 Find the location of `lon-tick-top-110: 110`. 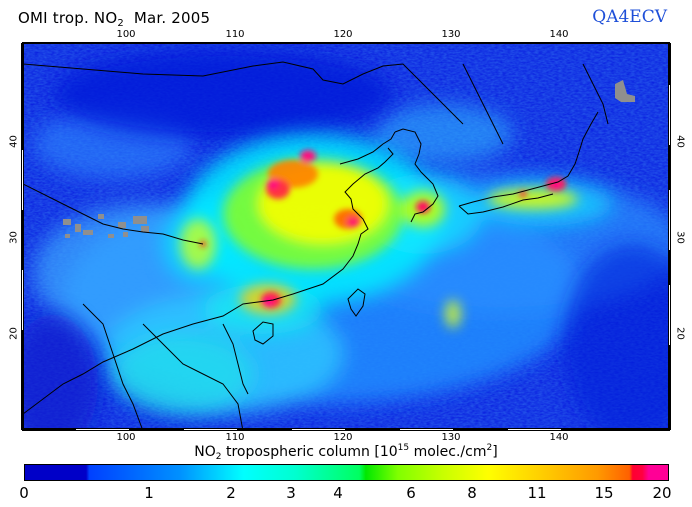

lon-tick-top-110: 110 is located at coordinates (235, 34).